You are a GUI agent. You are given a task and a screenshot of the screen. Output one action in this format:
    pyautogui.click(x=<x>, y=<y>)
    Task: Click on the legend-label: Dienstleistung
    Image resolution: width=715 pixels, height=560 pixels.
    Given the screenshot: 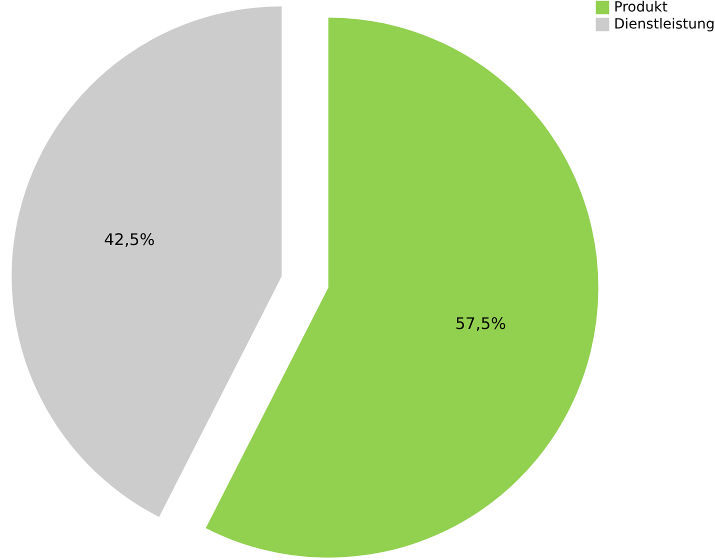 What is the action you would take?
    pyautogui.click(x=664, y=24)
    